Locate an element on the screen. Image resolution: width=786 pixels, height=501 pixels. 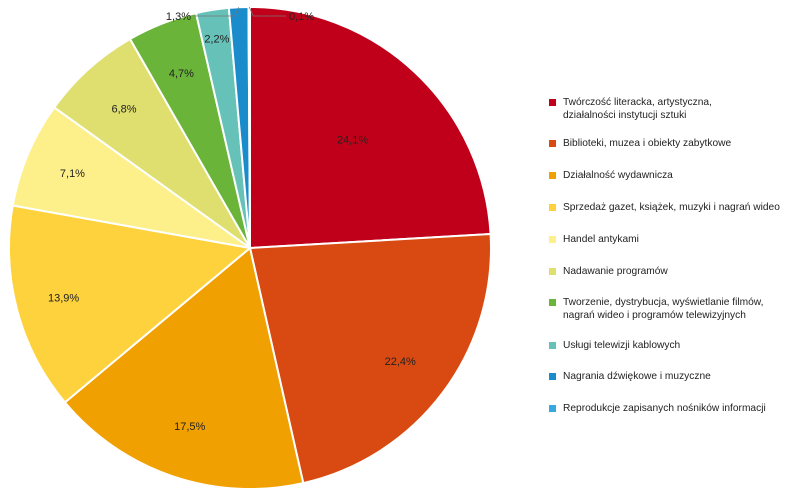
slice-value-label: 24,1% is located at coordinates (352, 140).